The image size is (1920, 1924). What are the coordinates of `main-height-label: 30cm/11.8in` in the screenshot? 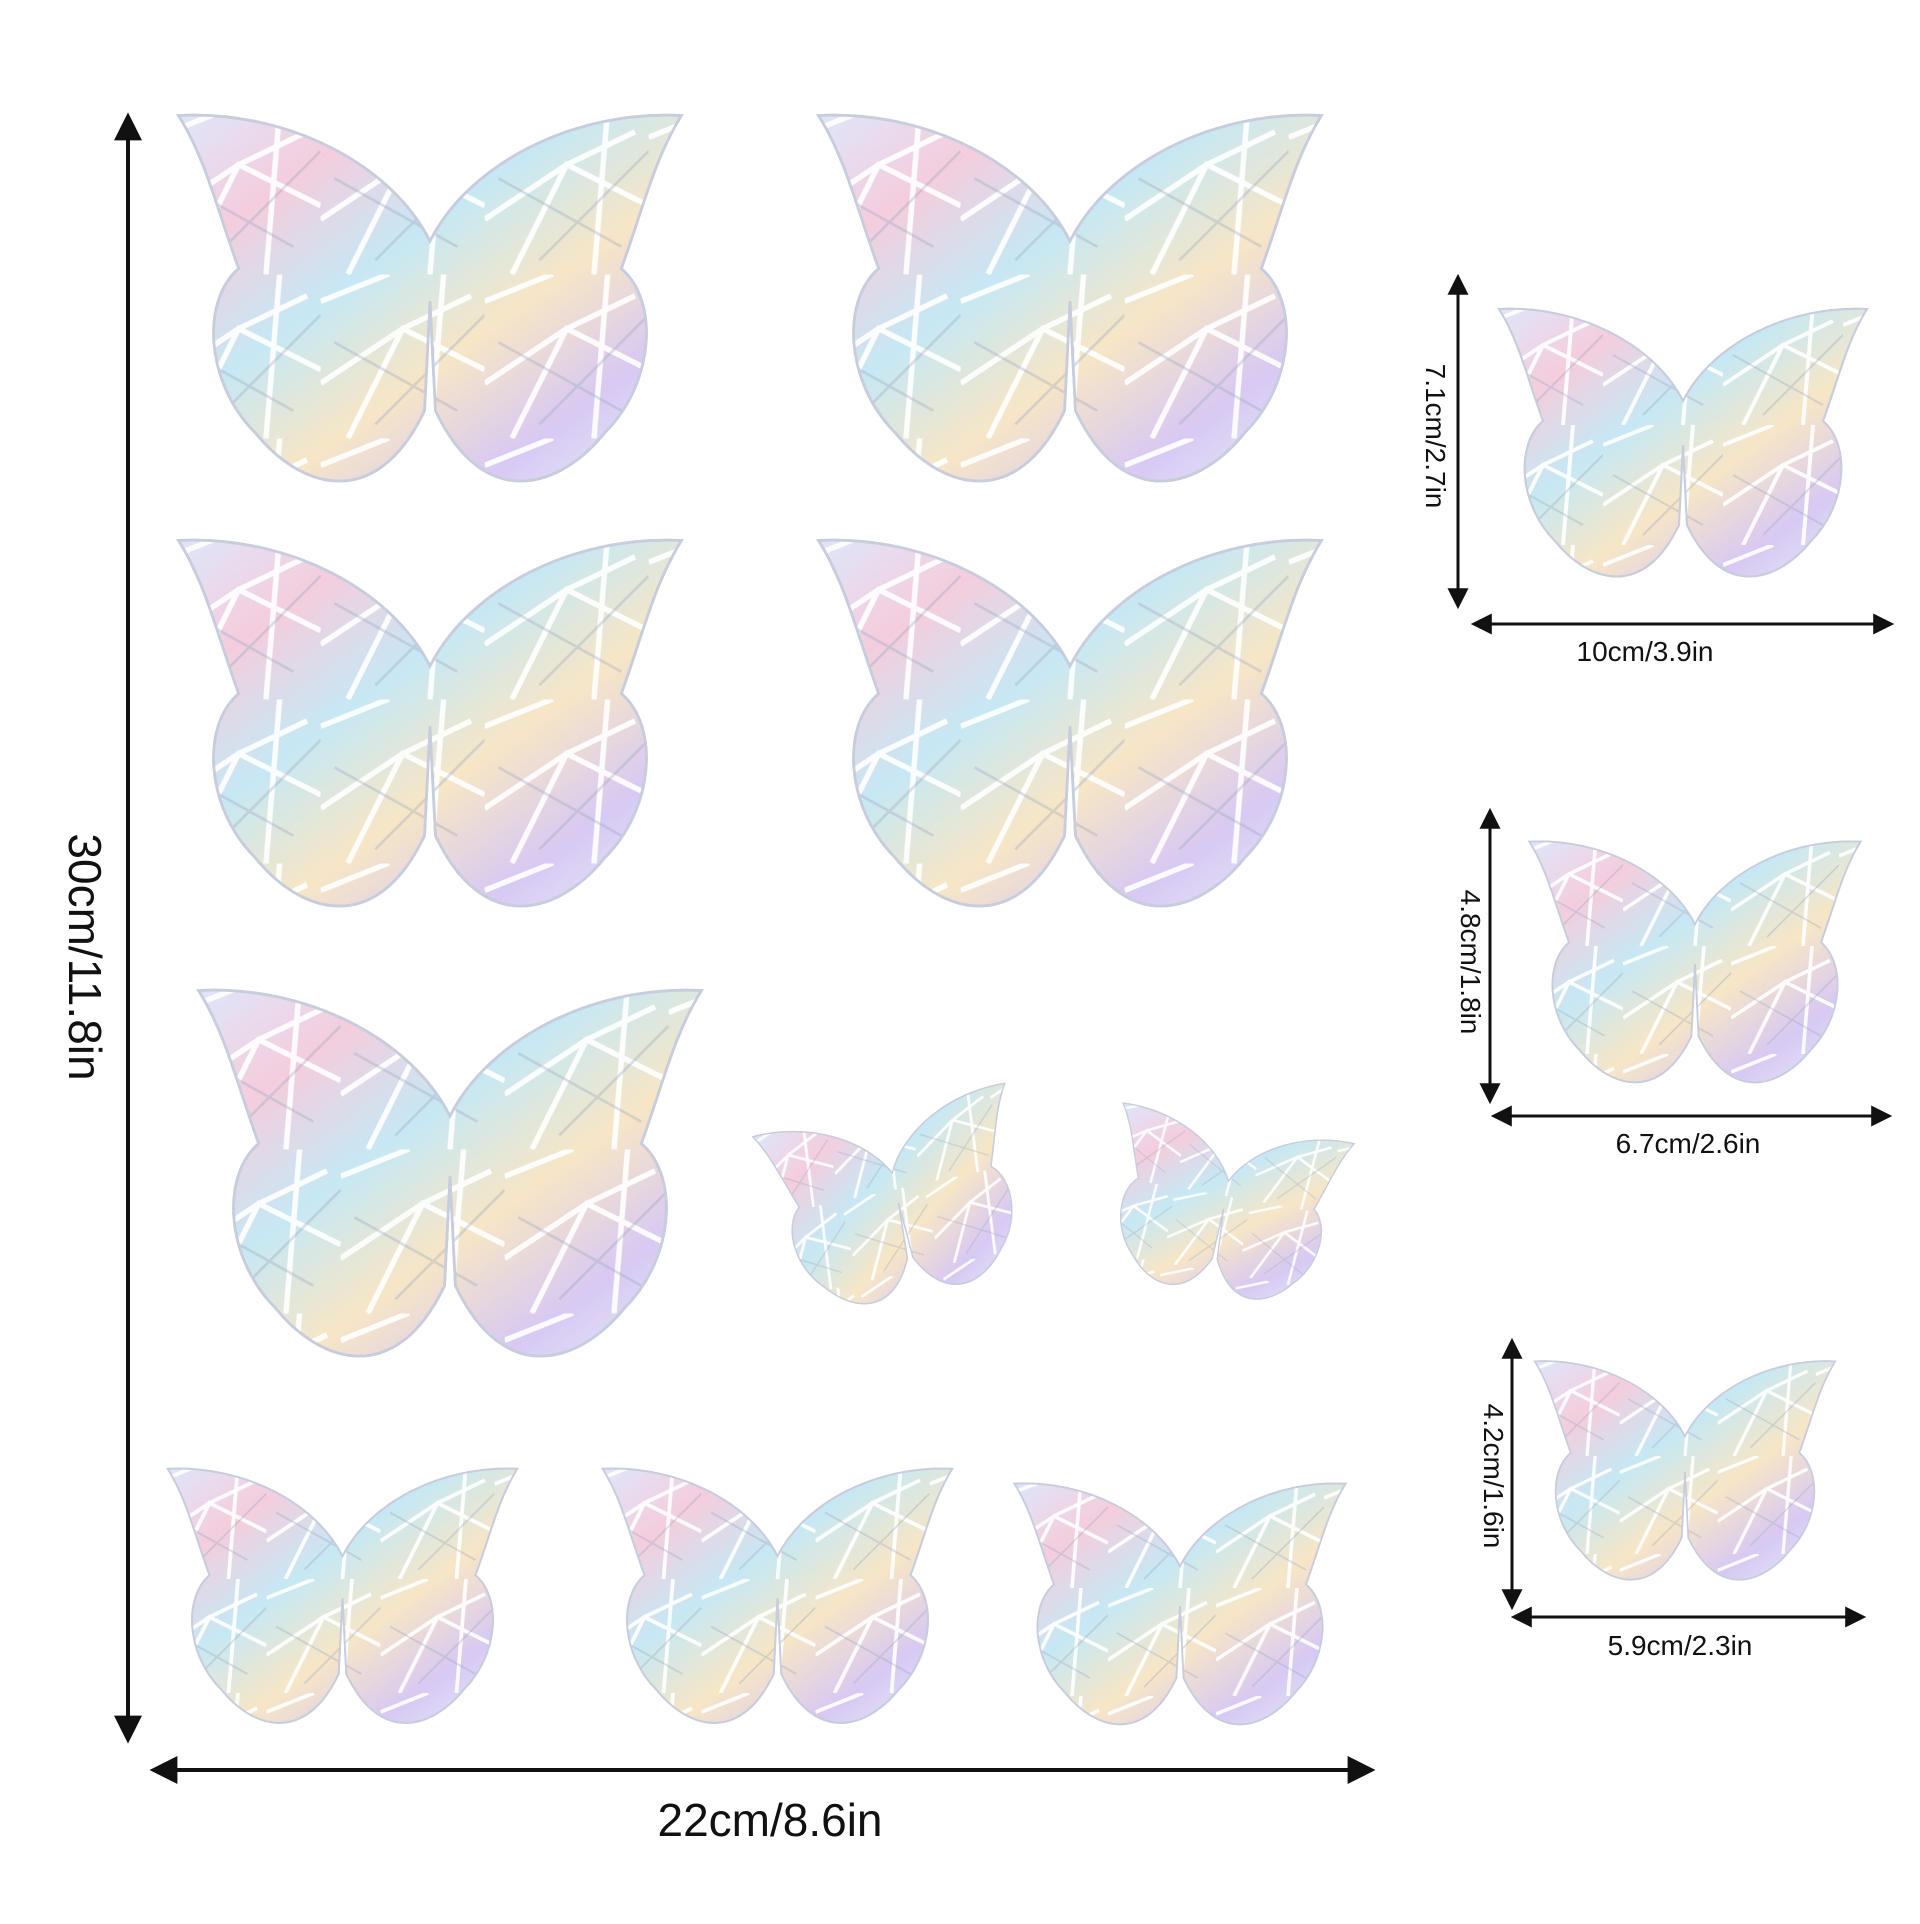 It's located at (85, 957).